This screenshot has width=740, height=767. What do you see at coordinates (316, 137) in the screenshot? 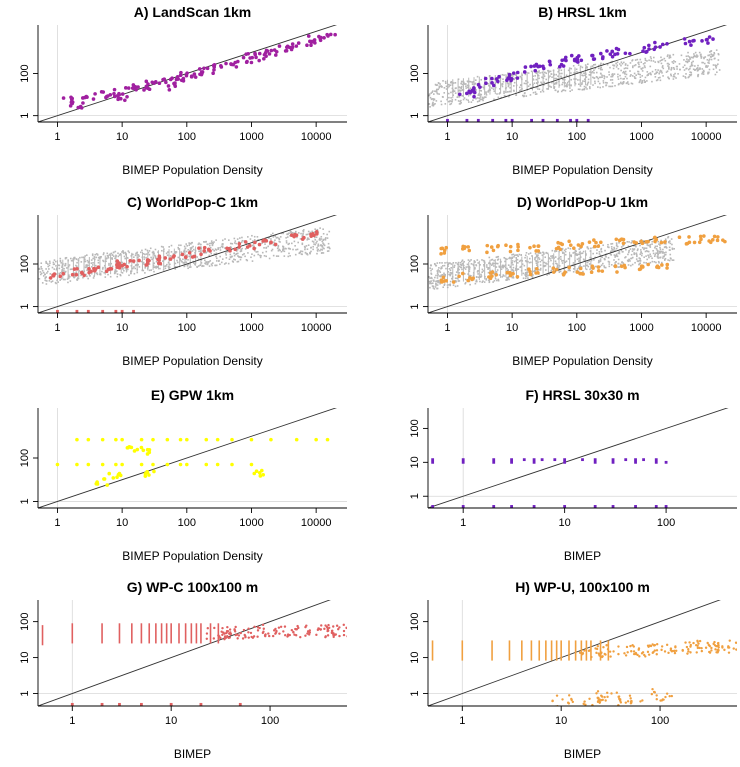
I see `x-tick-label: 10000` at bounding box center [316, 137].